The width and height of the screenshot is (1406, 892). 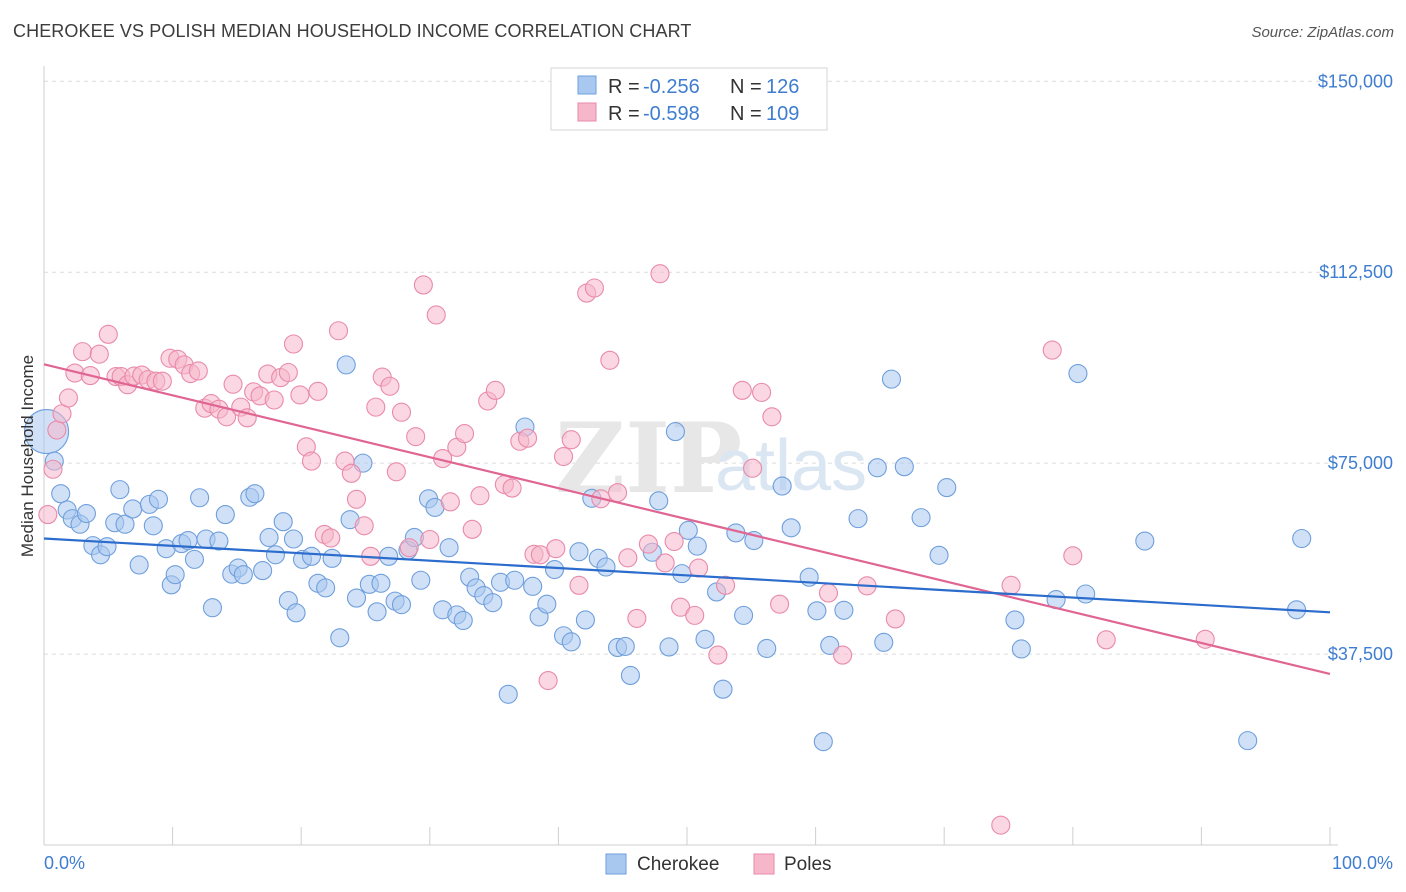 I want to click on legend-swatch-cherokee, so click(x=587, y=85).